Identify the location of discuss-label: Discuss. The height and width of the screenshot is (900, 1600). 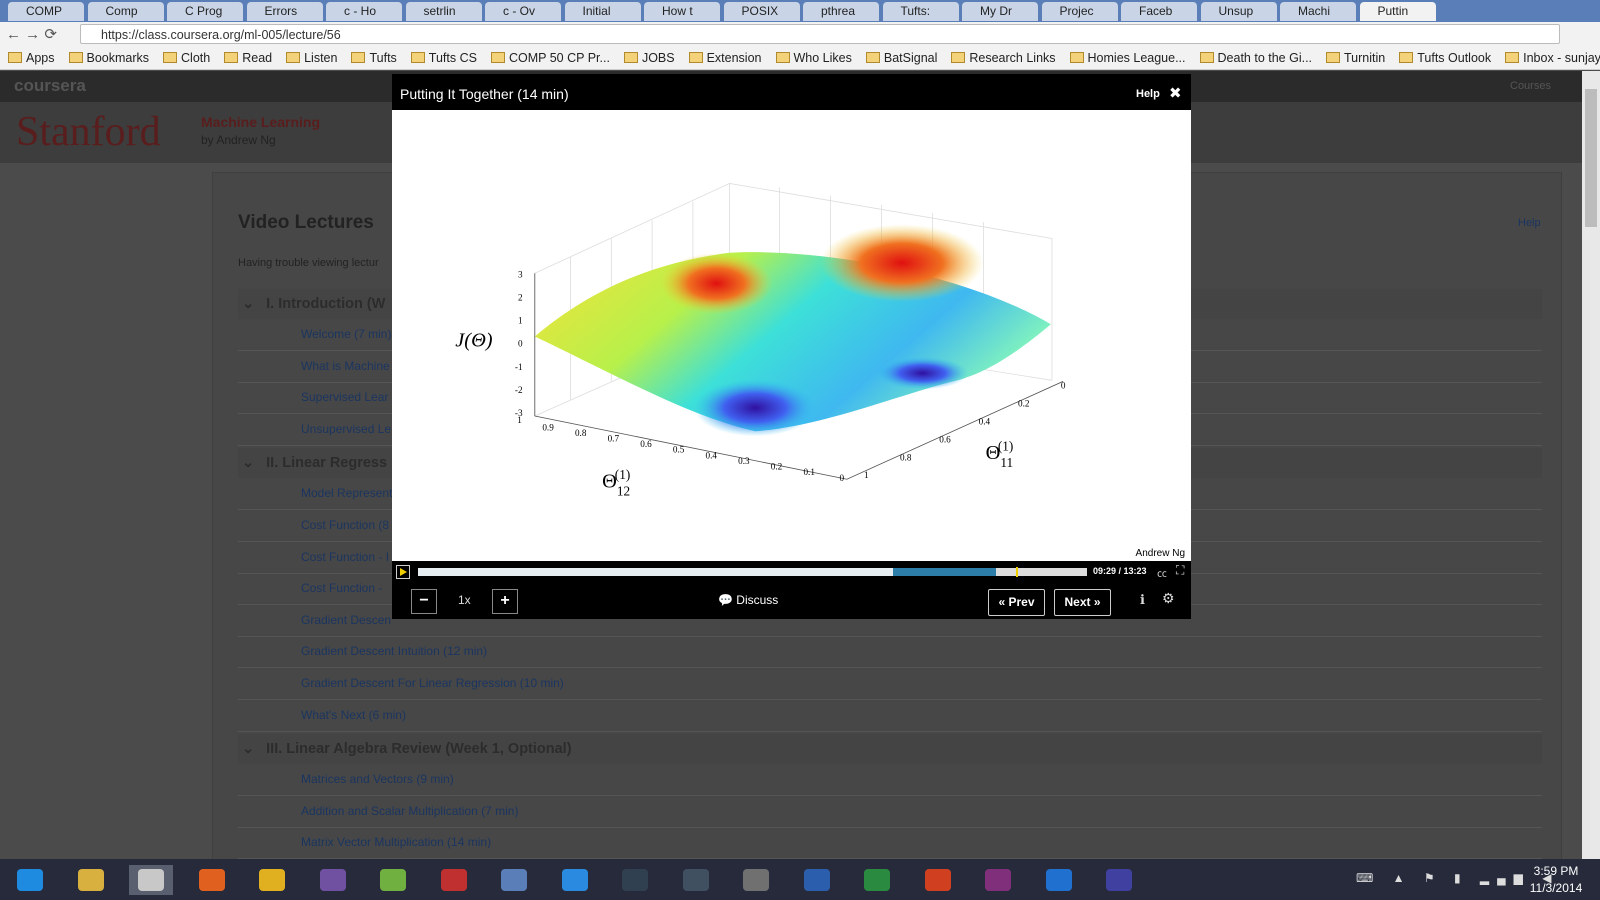
(757, 600).